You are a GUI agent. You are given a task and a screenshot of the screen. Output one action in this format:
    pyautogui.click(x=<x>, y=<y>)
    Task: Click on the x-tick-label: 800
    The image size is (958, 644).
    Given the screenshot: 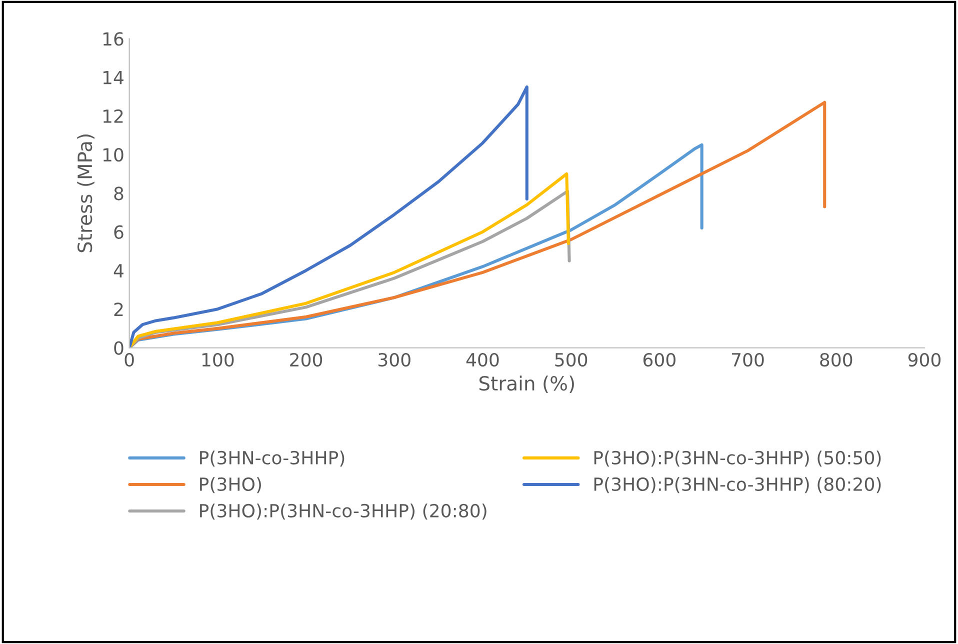 What is the action you would take?
    pyautogui.click(x=836, y=359)
    